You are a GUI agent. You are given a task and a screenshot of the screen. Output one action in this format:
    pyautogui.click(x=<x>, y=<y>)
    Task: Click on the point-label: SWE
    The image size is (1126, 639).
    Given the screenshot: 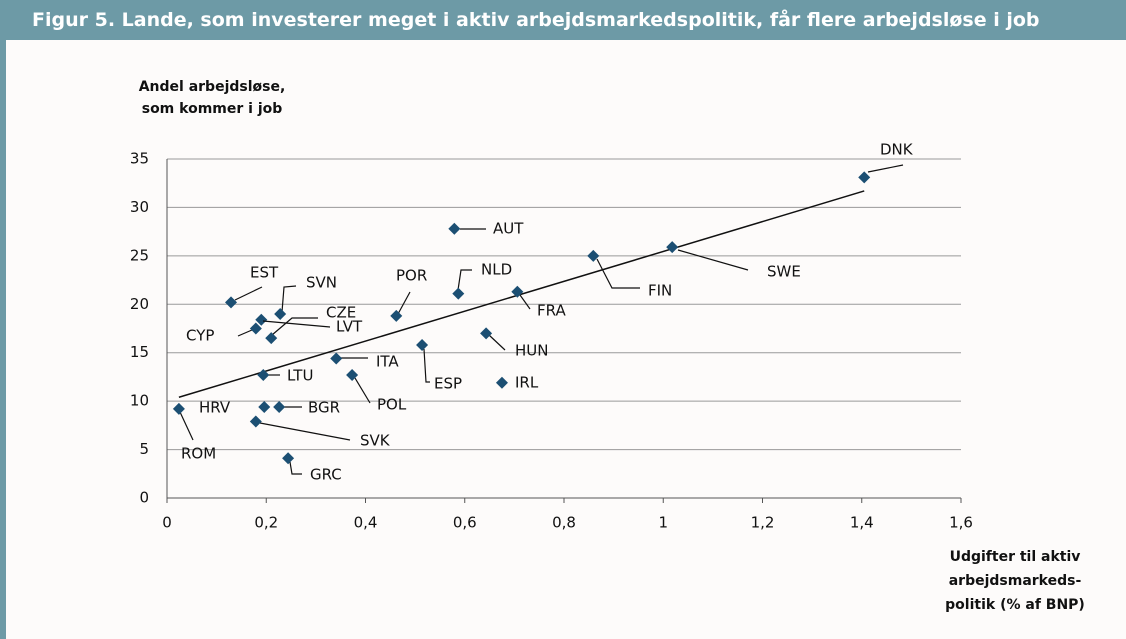 What is the action you would take?
    pyautogui.click(x=784, y=272)
    